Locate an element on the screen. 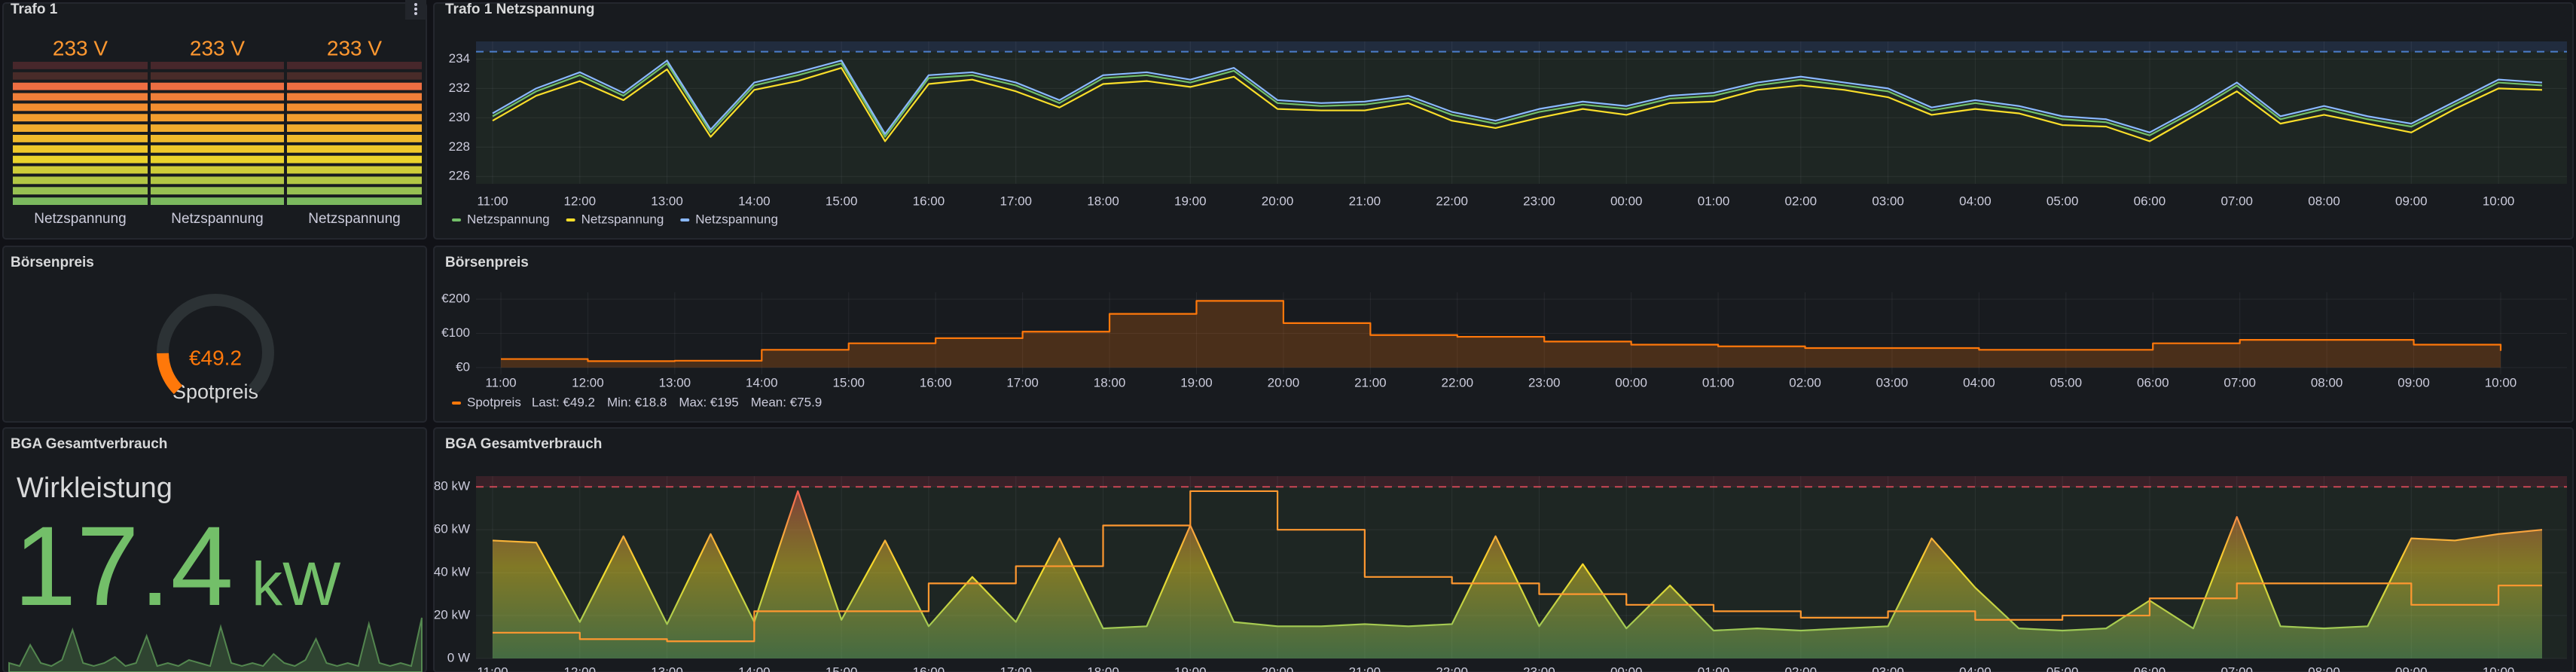  x-tick-label: 06:00 is located at coordinates (2150, 201).